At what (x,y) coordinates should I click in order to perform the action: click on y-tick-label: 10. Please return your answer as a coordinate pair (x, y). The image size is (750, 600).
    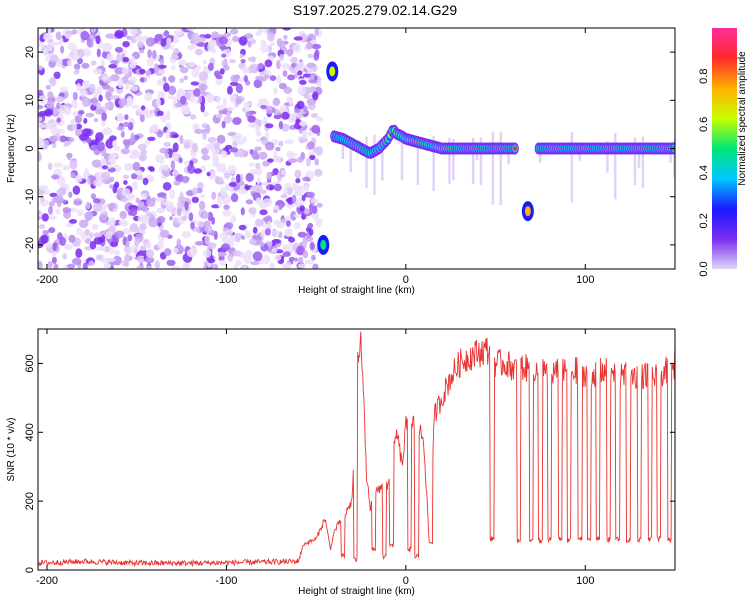
    Looking at the image, I should click on (30, 100).